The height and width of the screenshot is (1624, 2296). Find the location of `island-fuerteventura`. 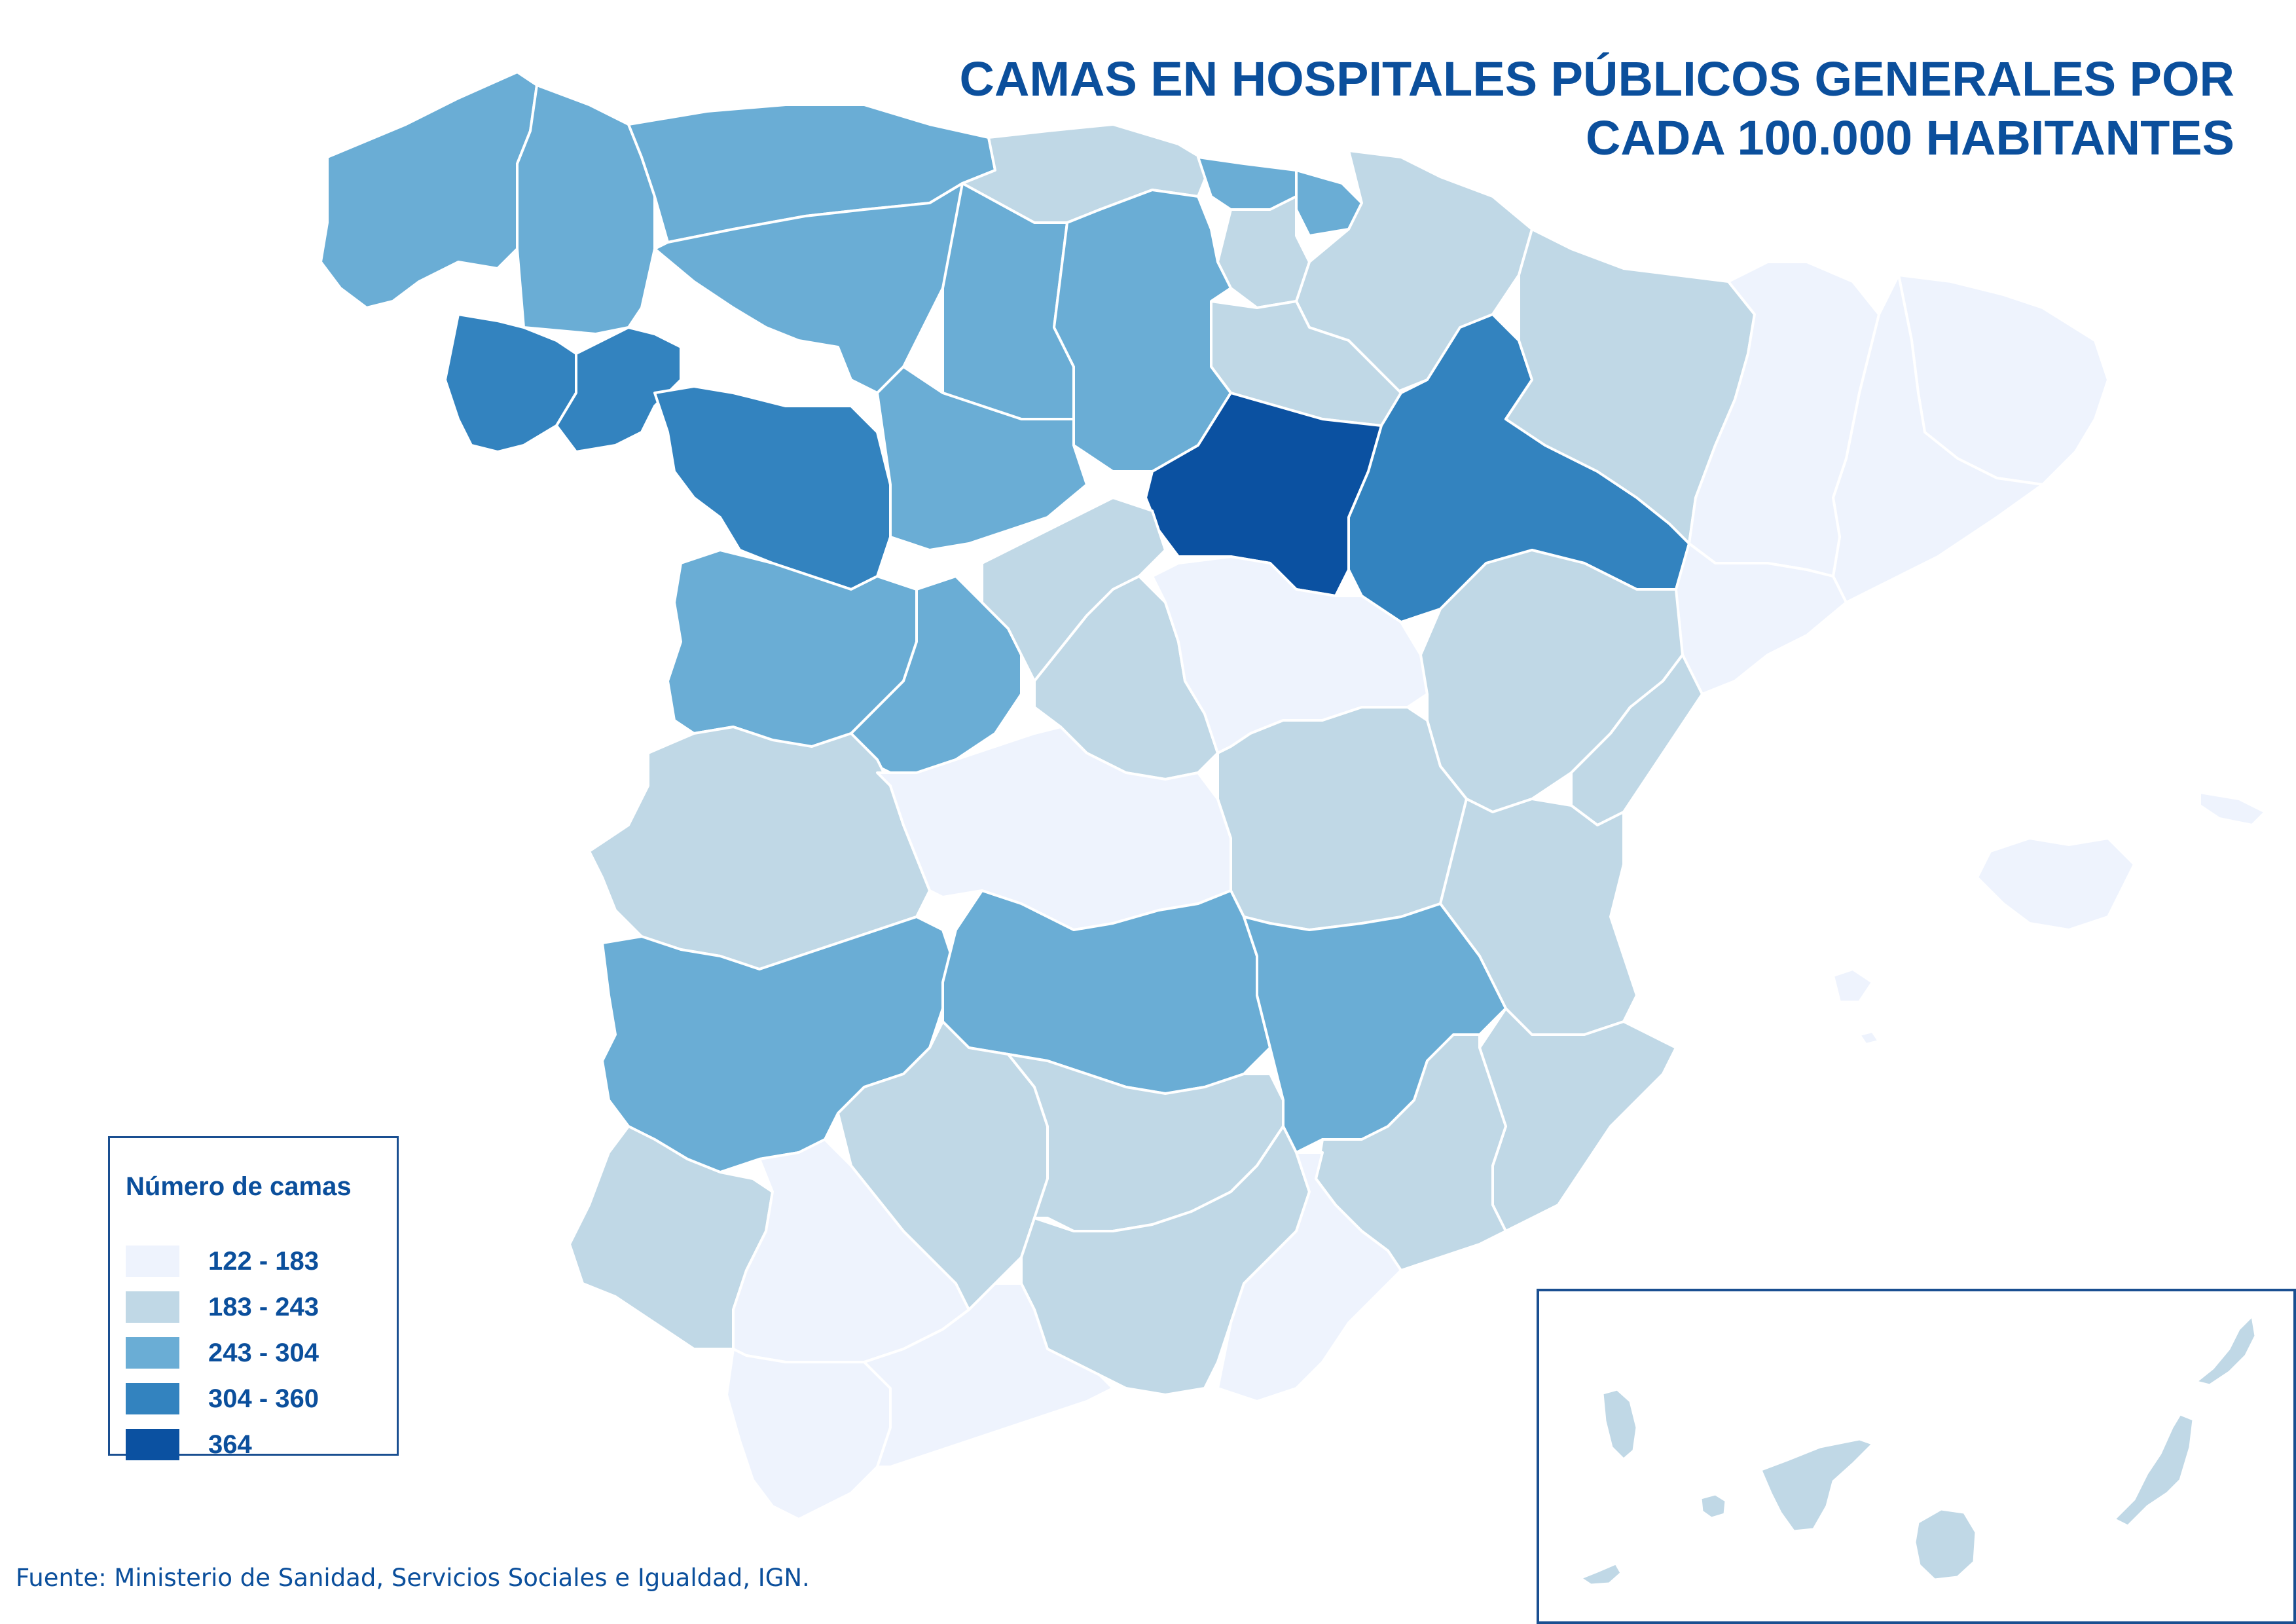

island-fuerteventura is located at coordinates (2154, 1470).